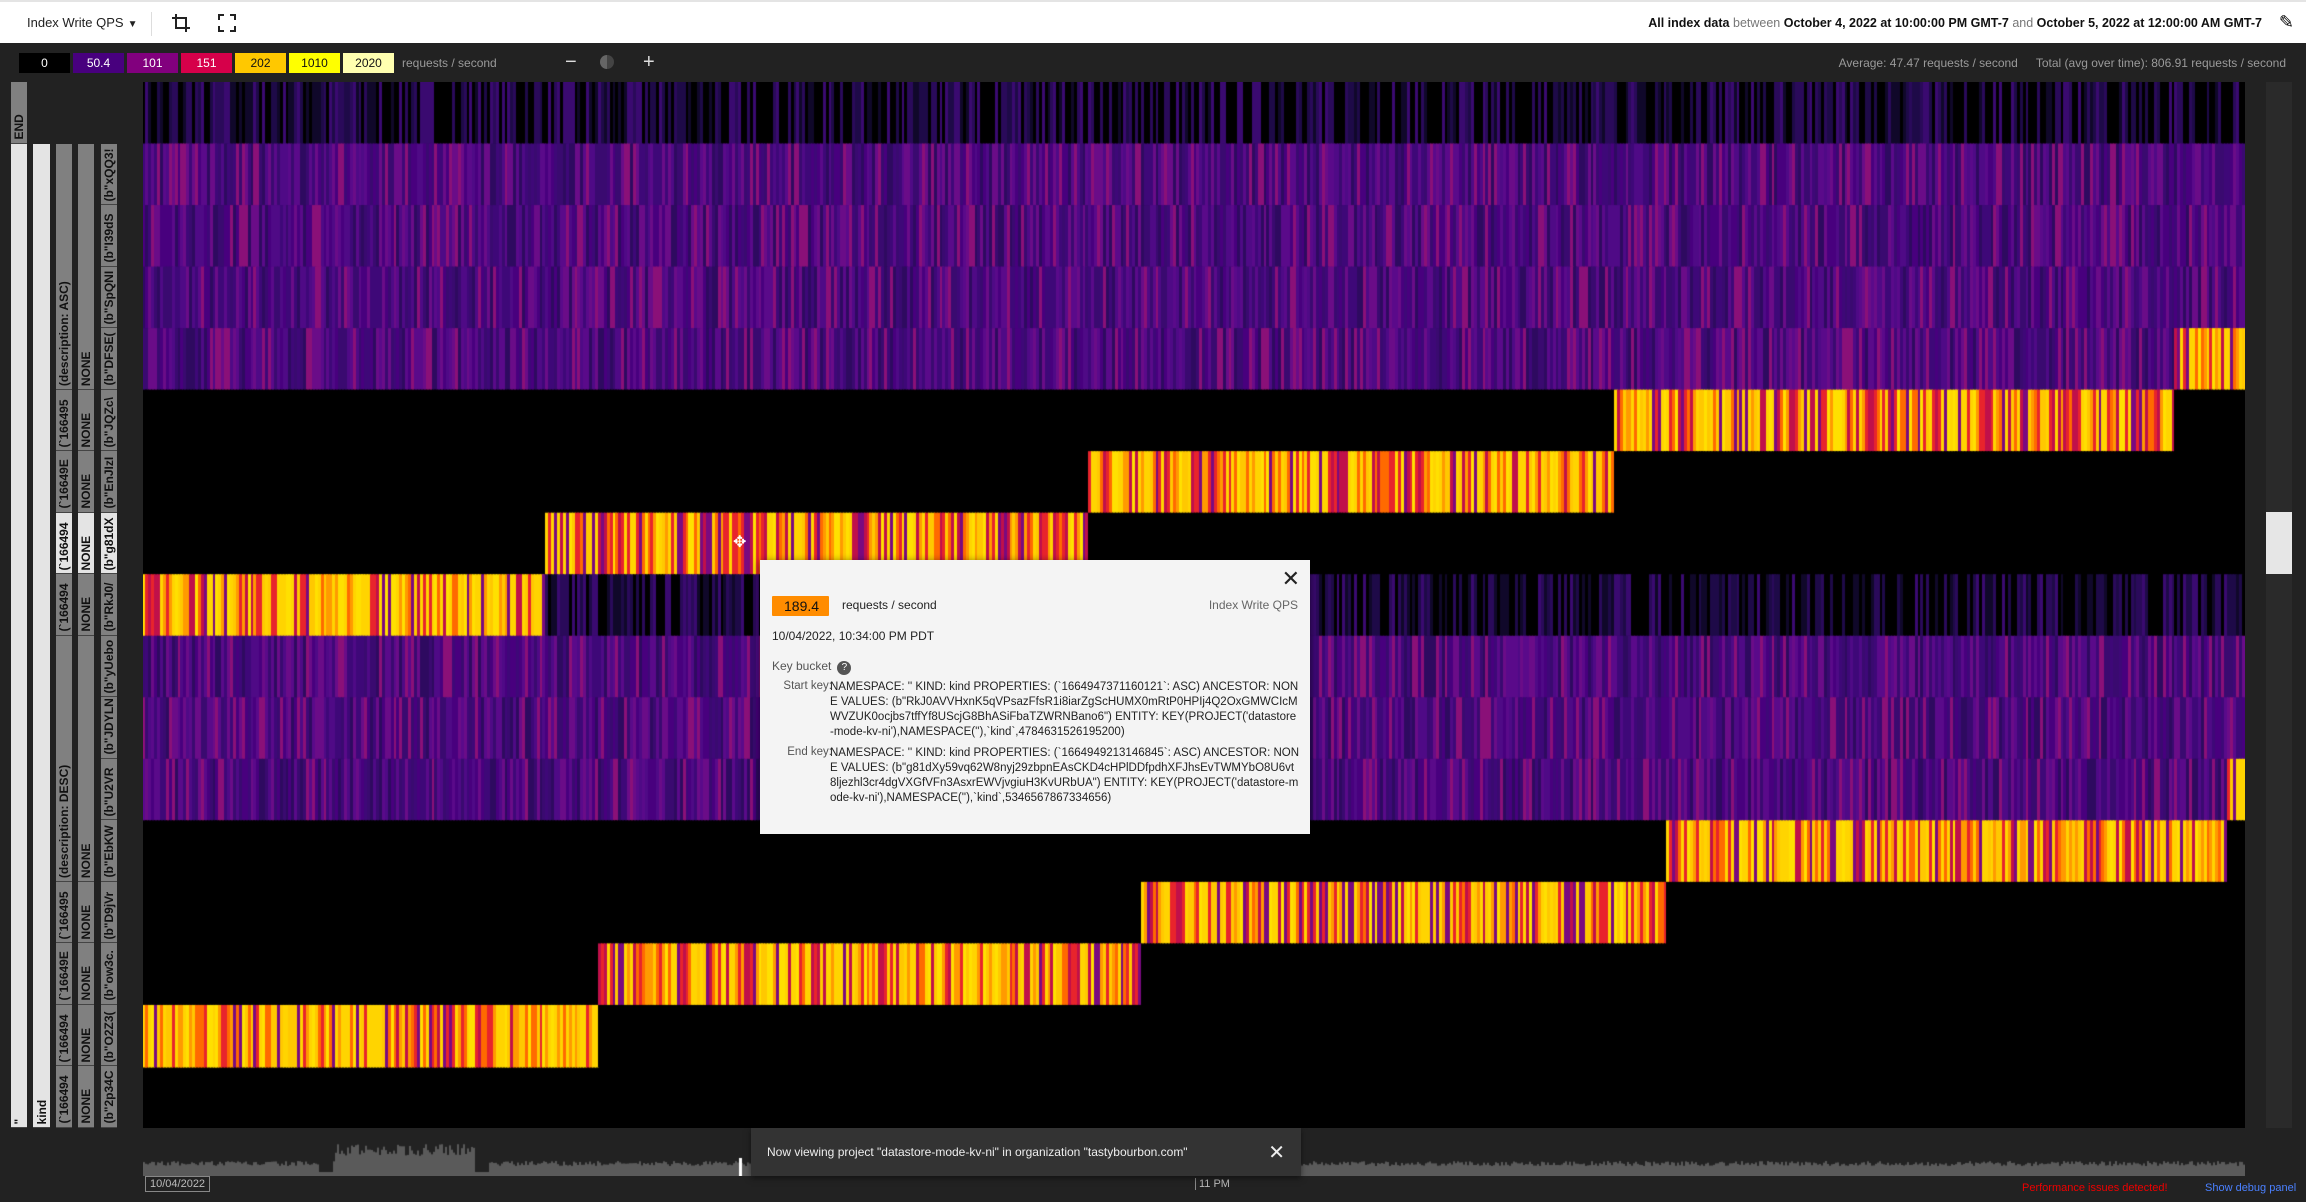  I want to click on key-segment: (b"yUebo, so click(109, 666).